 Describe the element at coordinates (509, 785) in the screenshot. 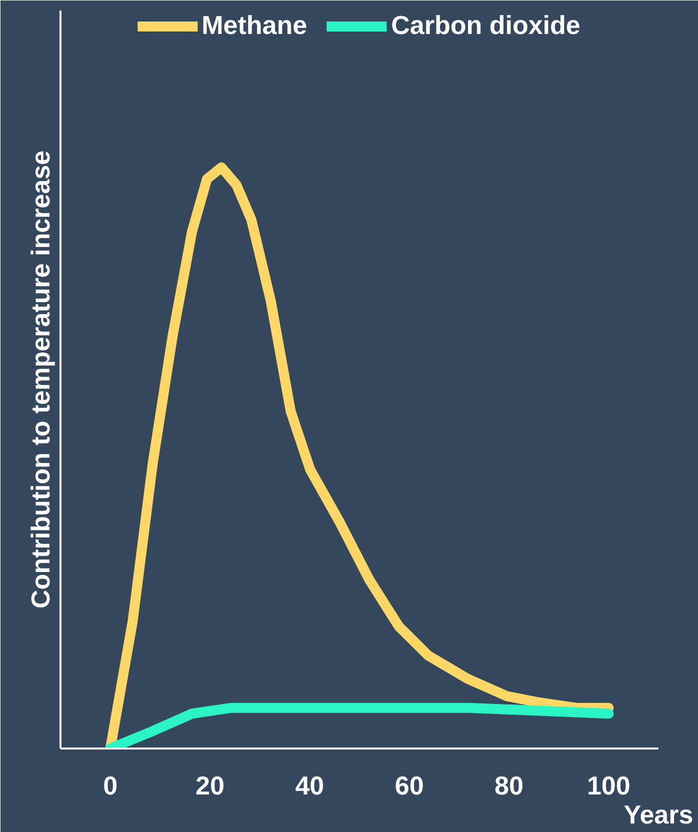

I see `x-tick-label: 80` at that location.